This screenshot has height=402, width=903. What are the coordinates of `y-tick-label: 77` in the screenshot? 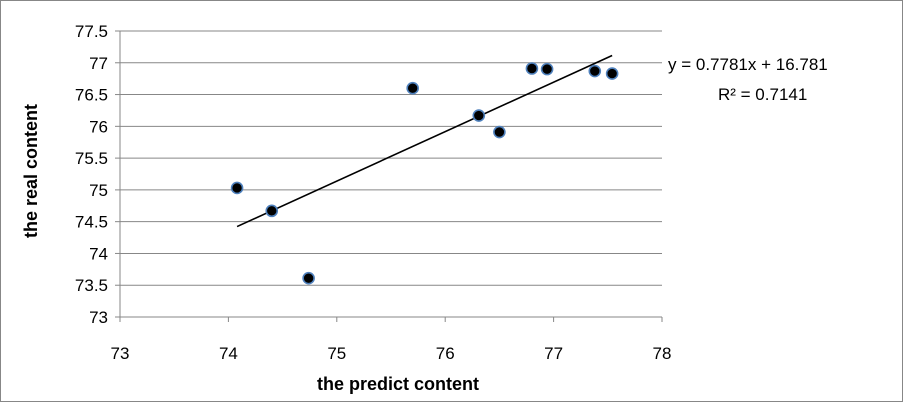 It's located at (98, 63).